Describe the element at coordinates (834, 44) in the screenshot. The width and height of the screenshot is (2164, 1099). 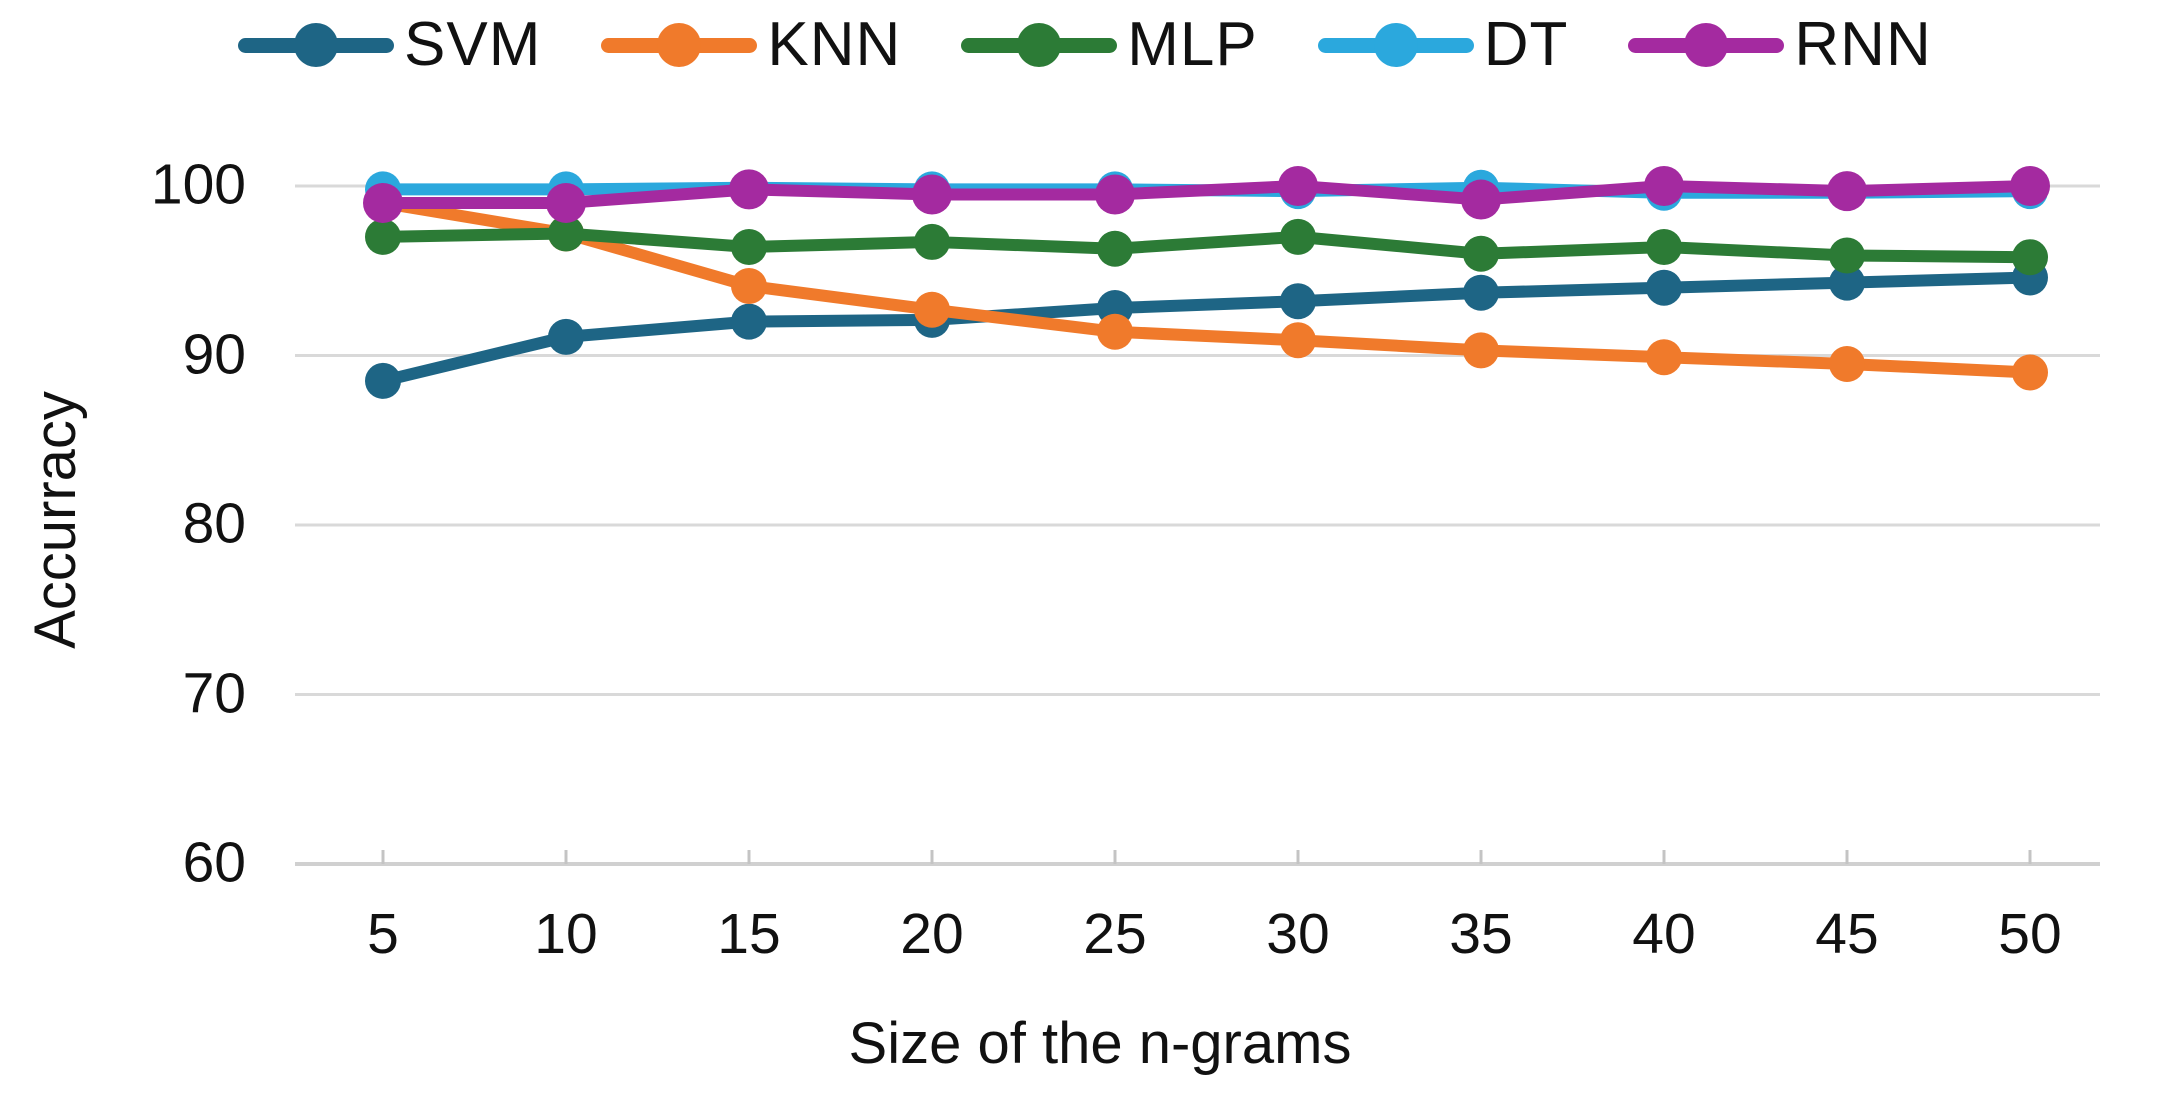
I see `legend-label: KNN` at that location.